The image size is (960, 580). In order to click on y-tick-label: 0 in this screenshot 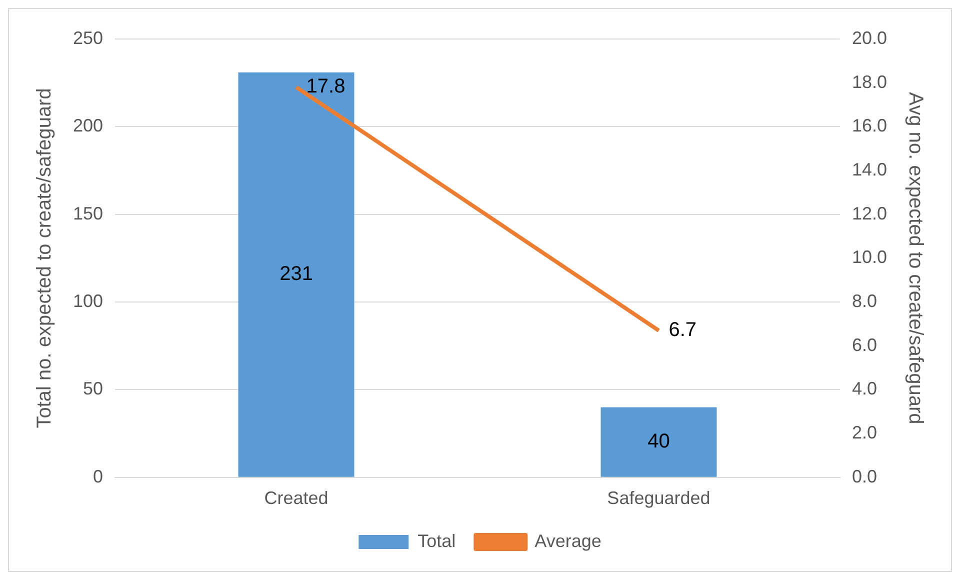, I will do `click(98, 476)`.